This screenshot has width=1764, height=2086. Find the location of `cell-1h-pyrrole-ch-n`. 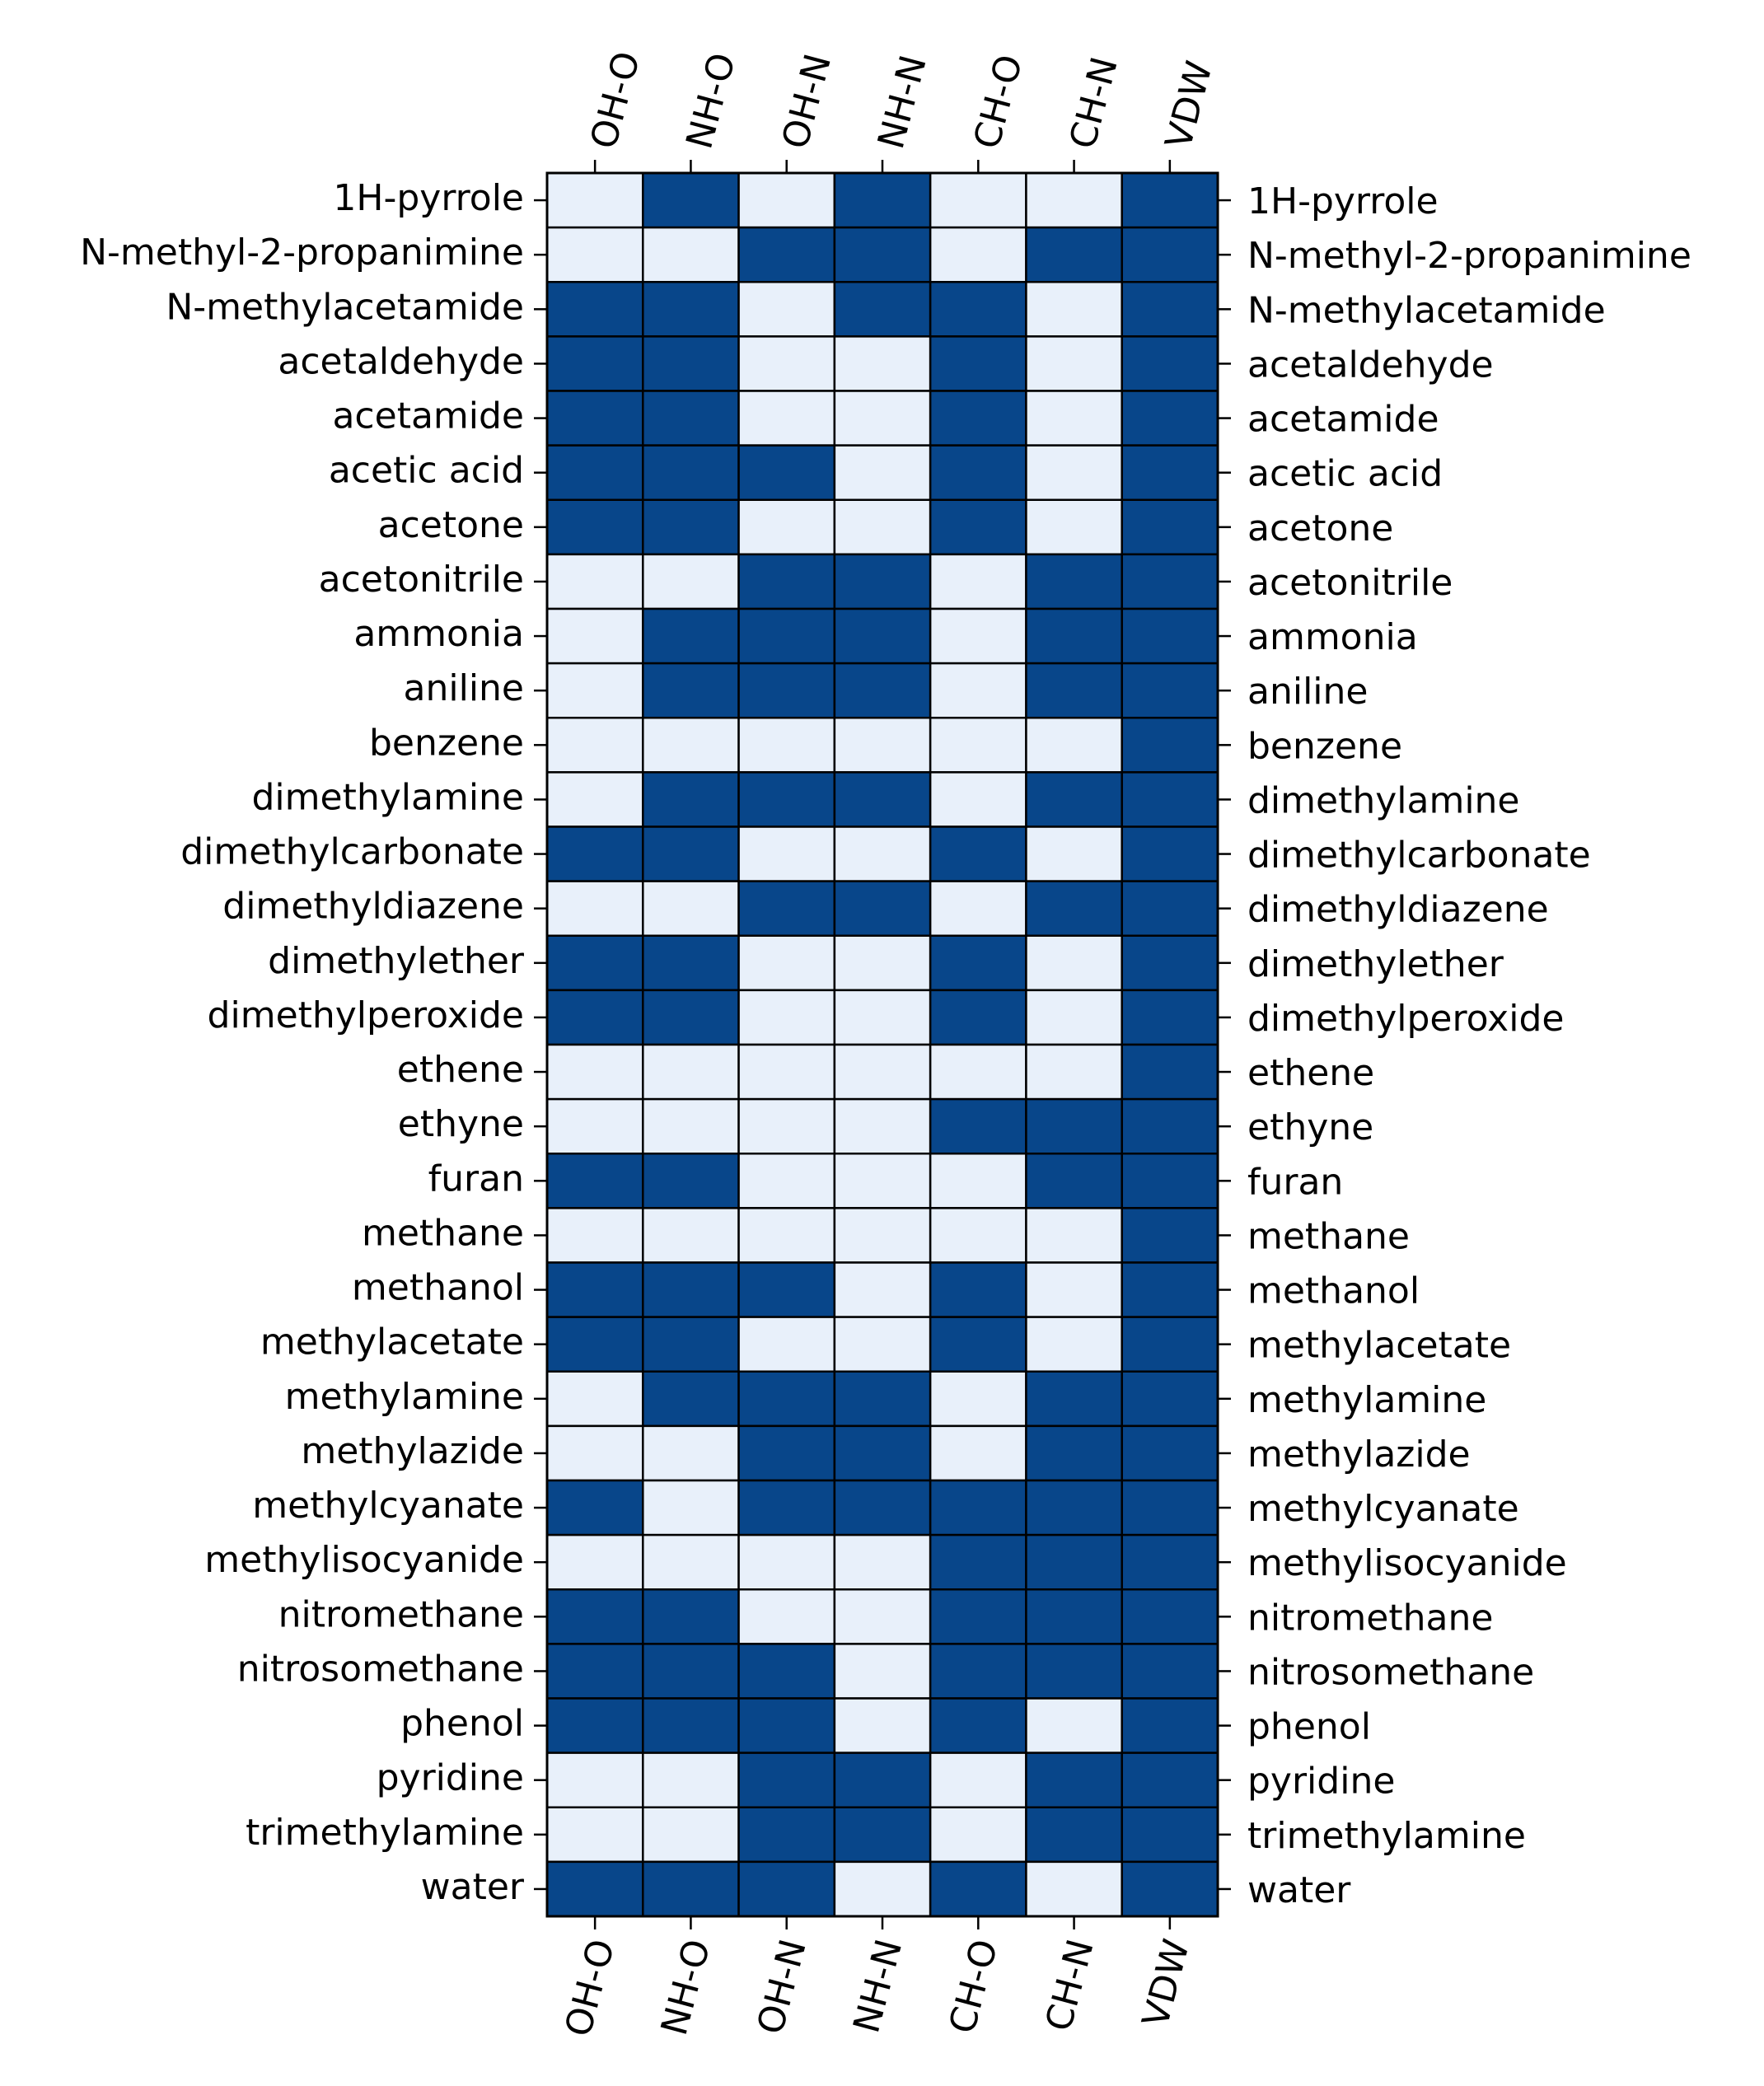

cell-1h-pyrrole-ch-n is located at coordinates (1074, 200).